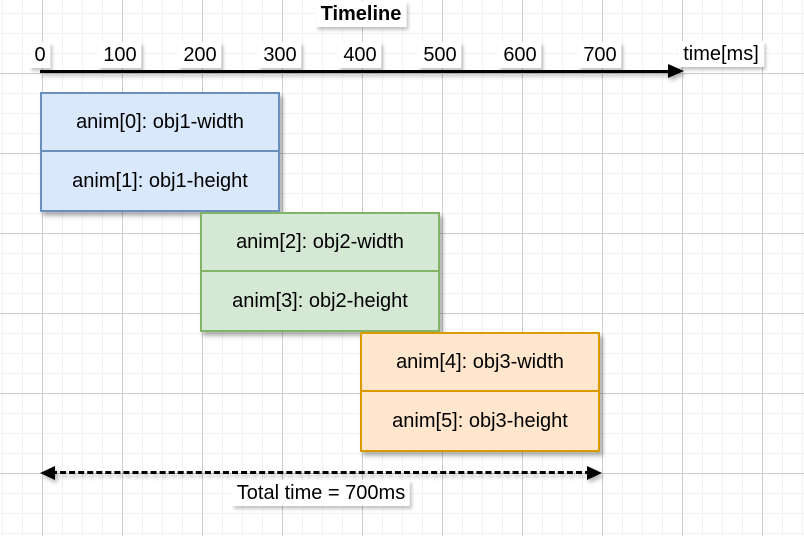 This screenshot has width=804, height=536. I want to click on axis-tick-300: 300, so click(280, 55).